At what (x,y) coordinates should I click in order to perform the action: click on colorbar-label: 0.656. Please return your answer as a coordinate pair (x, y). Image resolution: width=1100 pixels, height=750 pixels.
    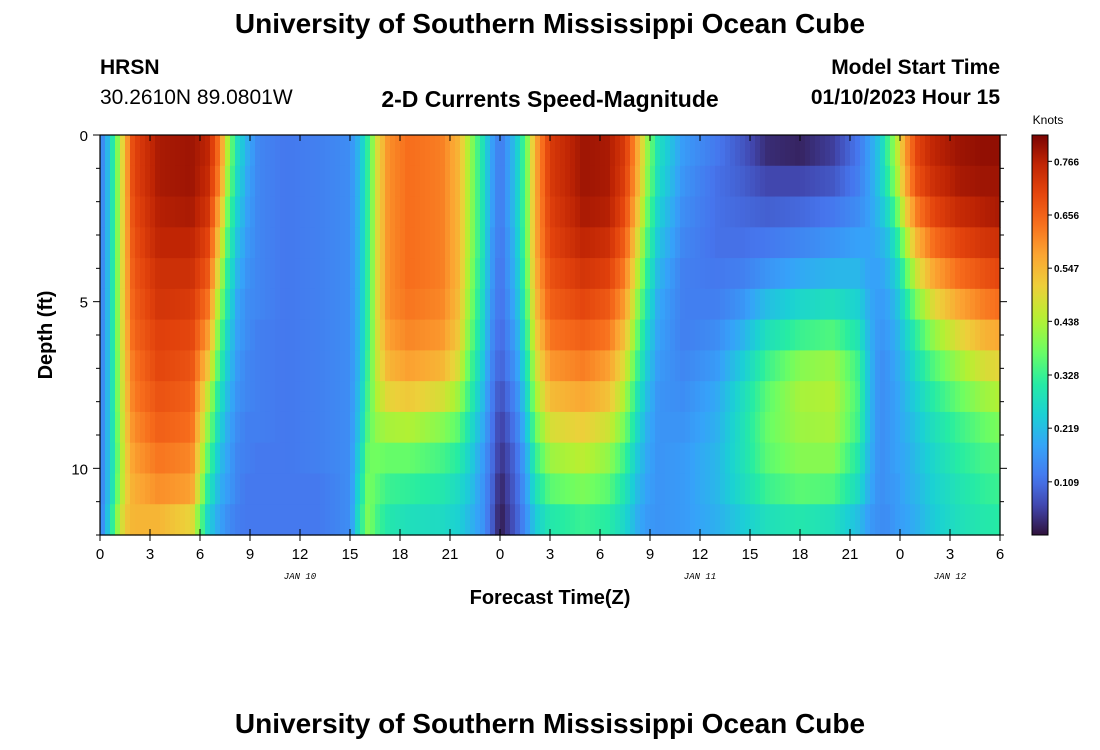
    Looking at the image, I should click on (1066, 216).